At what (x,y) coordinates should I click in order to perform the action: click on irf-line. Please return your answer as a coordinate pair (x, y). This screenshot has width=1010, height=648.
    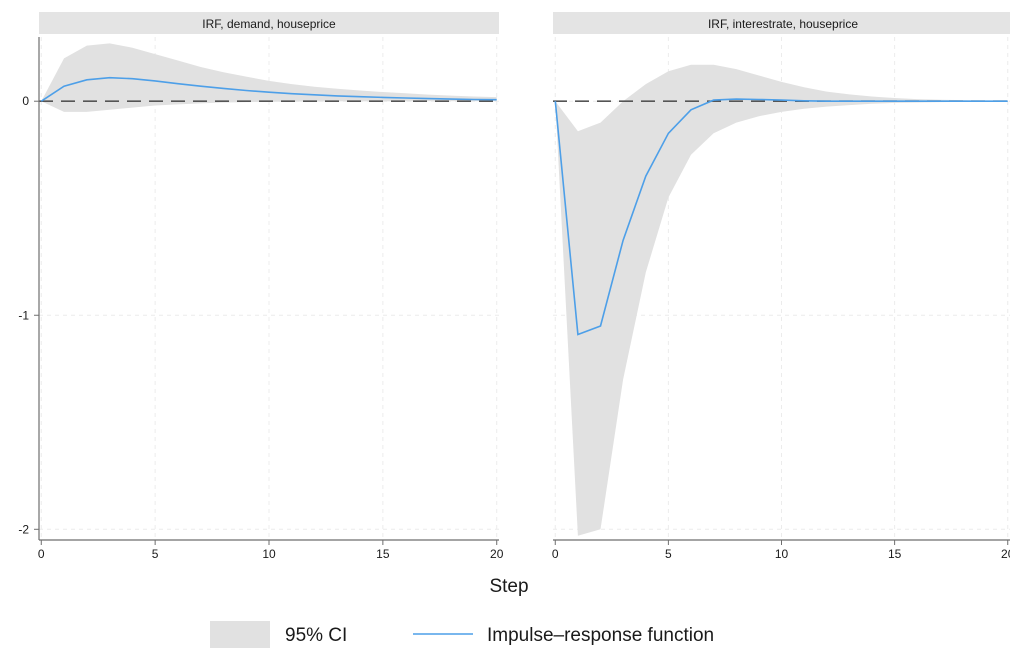
    Looking at the image, I should click on (268, 89).